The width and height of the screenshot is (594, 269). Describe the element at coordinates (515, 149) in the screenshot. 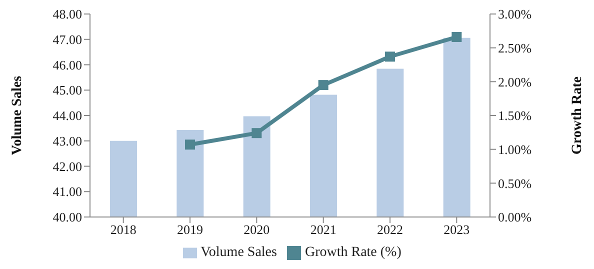

I see `y2-tick-label: 1.00%` at that location.